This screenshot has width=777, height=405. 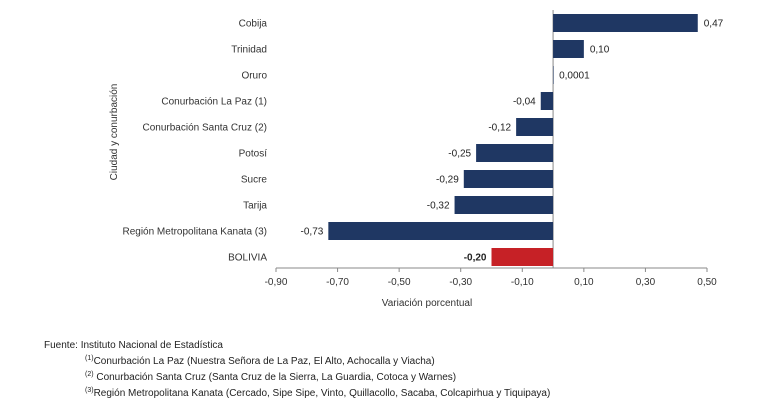 I want to click on x-tick-label: 0,50, so click(x=707, y=282).